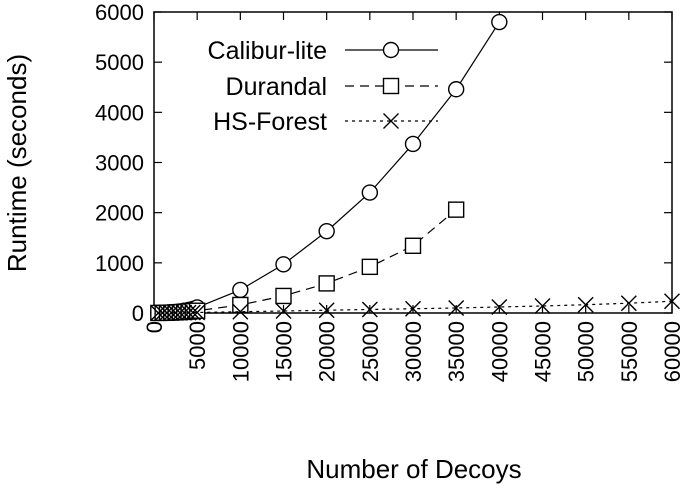 The image size is (685, 488). I want to click on y-axis-title: Runtime (seconds), so click(17, 163).